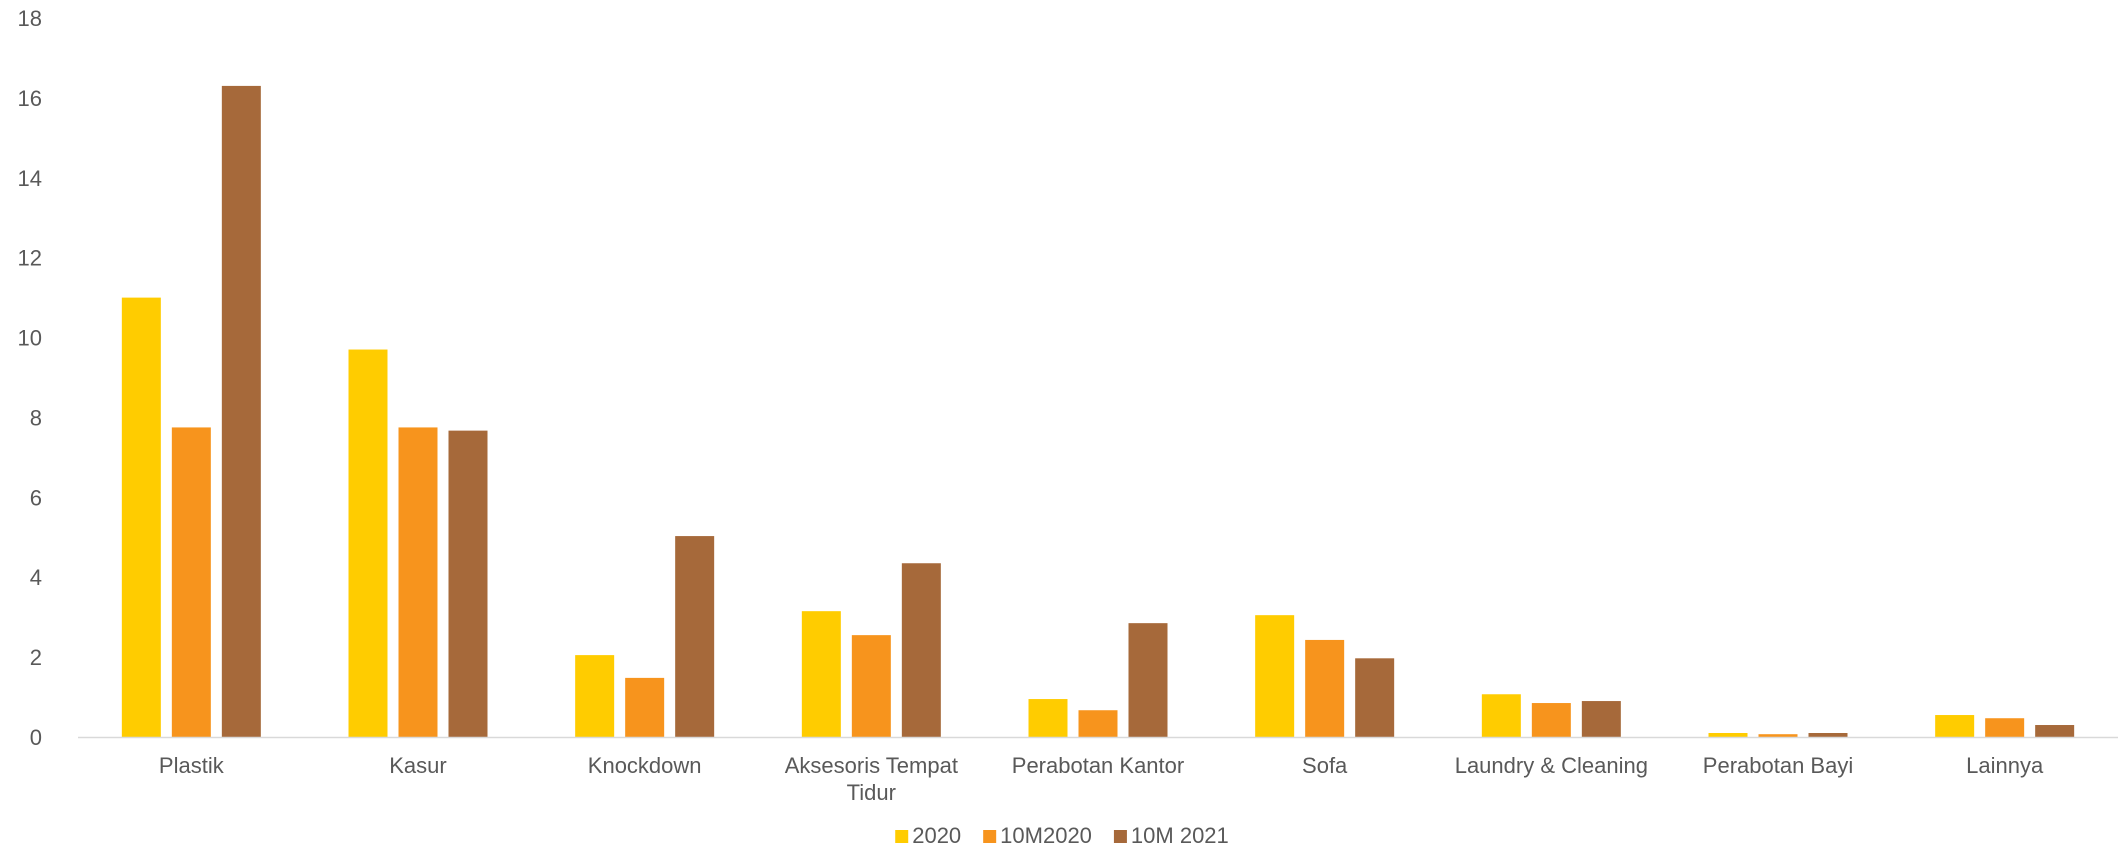 The height and width of the screenshot is (860, 2124). I want to click on x-tick-label: Kasur, so click(417, 765).